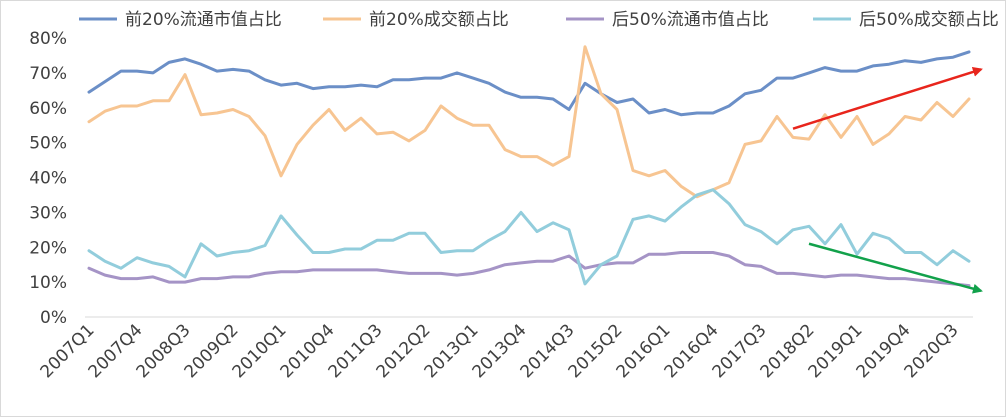  Describe the element at coordinates (48, 283) in the screenshot. I see `y-tick-label: 10%` at that location.